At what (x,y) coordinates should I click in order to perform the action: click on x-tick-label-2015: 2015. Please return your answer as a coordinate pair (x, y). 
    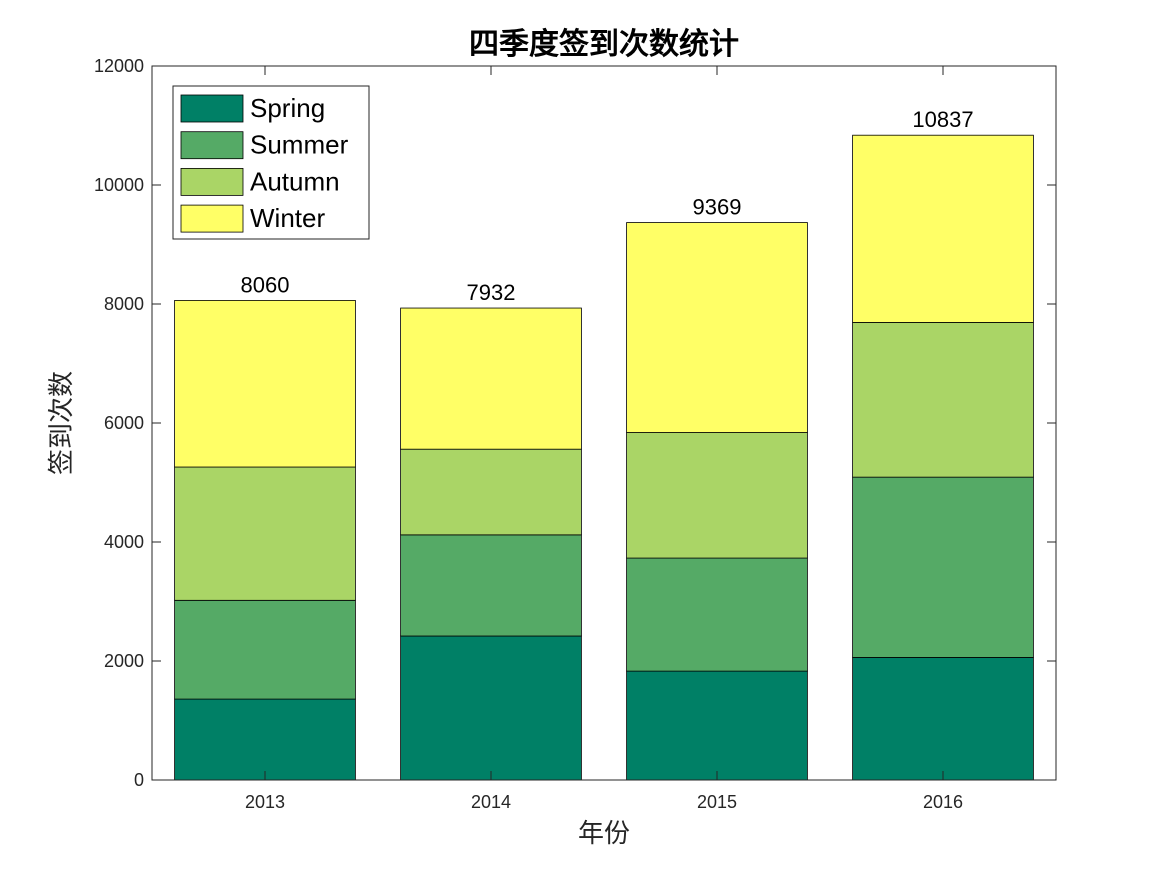
    Looking at the image, I should click on (717, 802).